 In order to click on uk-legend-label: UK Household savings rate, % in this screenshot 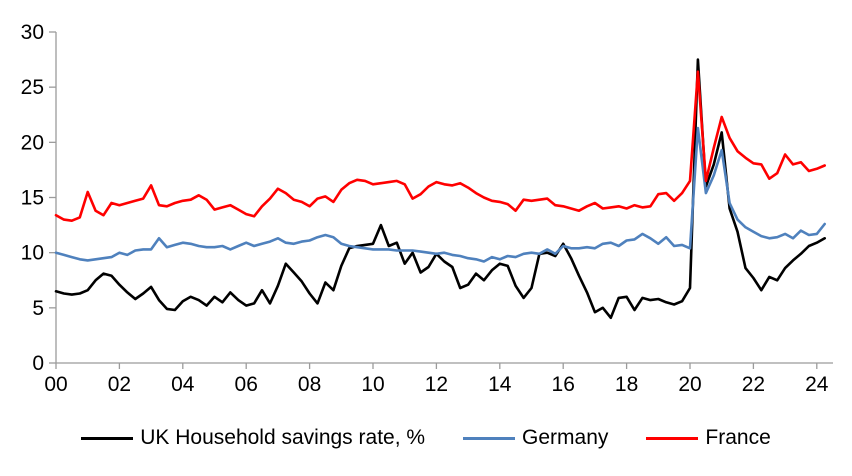, I will do `click(283, 437)`.